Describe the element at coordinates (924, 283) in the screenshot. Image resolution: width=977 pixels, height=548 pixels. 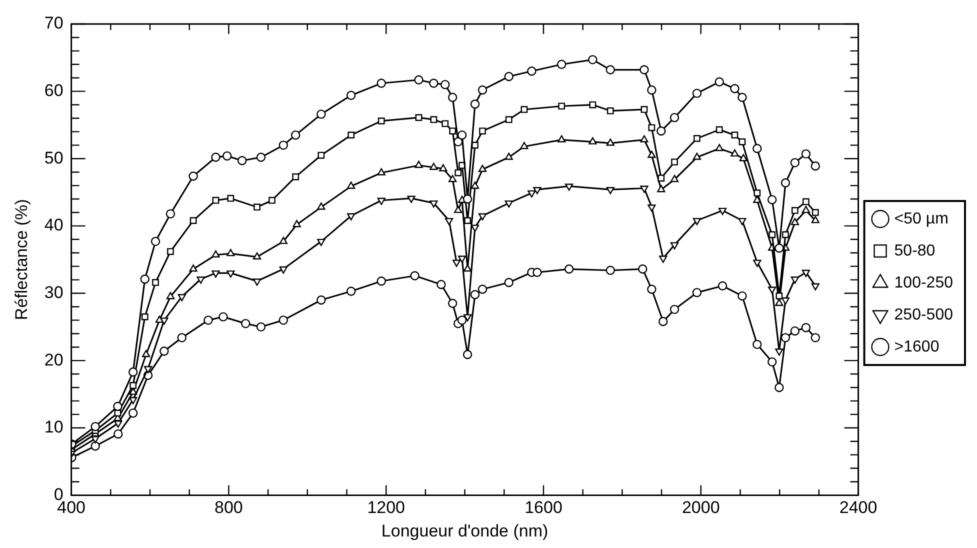
I see `legend-label: 100-250` at that location.